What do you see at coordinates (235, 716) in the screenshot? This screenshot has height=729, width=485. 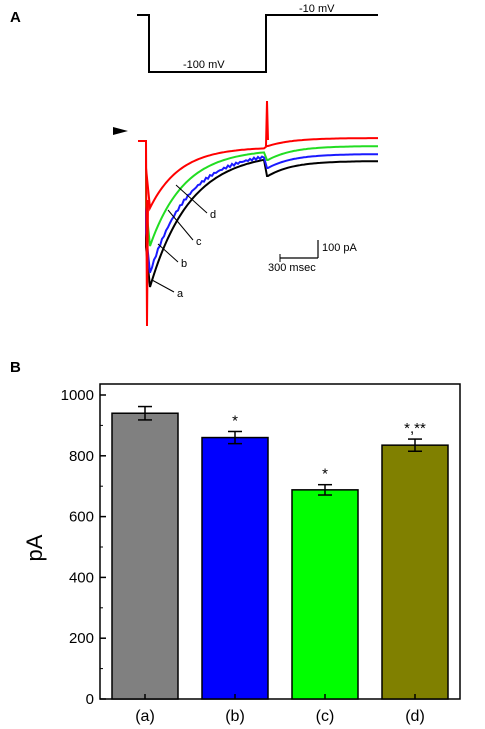 I see `category-label-2: (b)` at bounding box center [235, 716].